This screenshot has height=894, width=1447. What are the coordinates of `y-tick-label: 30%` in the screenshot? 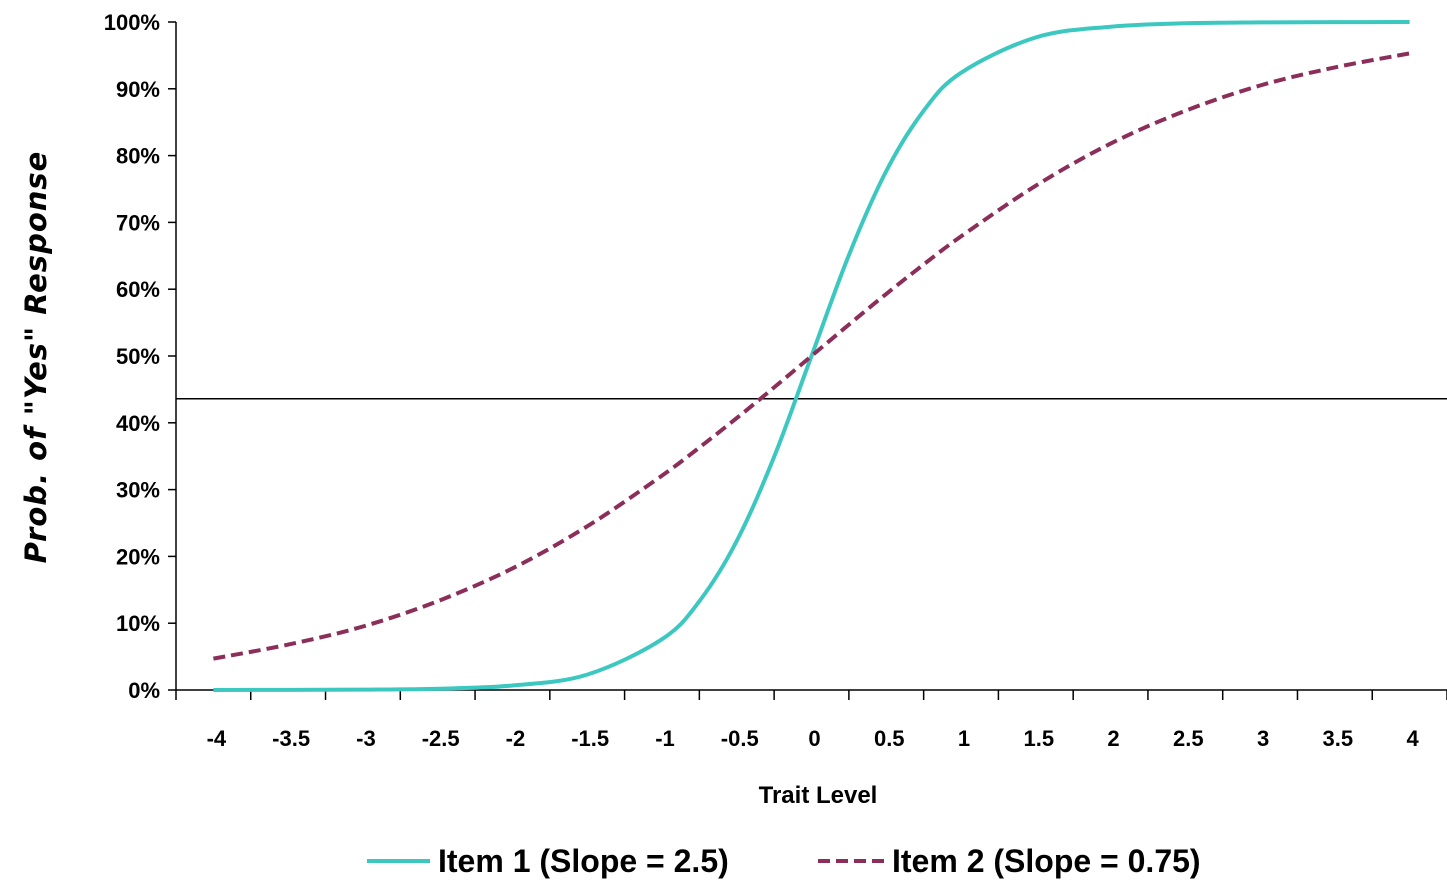 It's located at (138, 490).